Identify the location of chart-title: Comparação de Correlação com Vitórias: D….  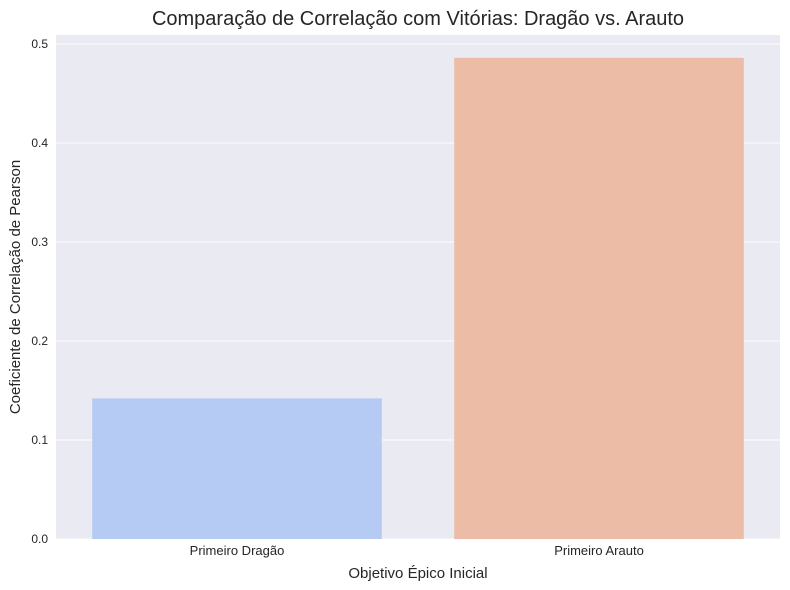
(418, 19).